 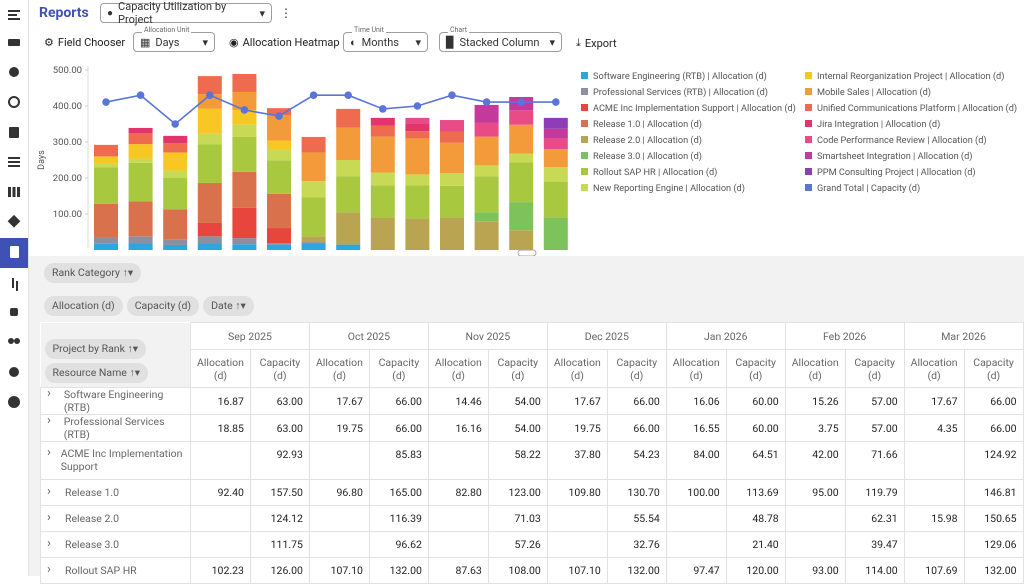 I want to click on nav-sort, so click(x=13, y=283).